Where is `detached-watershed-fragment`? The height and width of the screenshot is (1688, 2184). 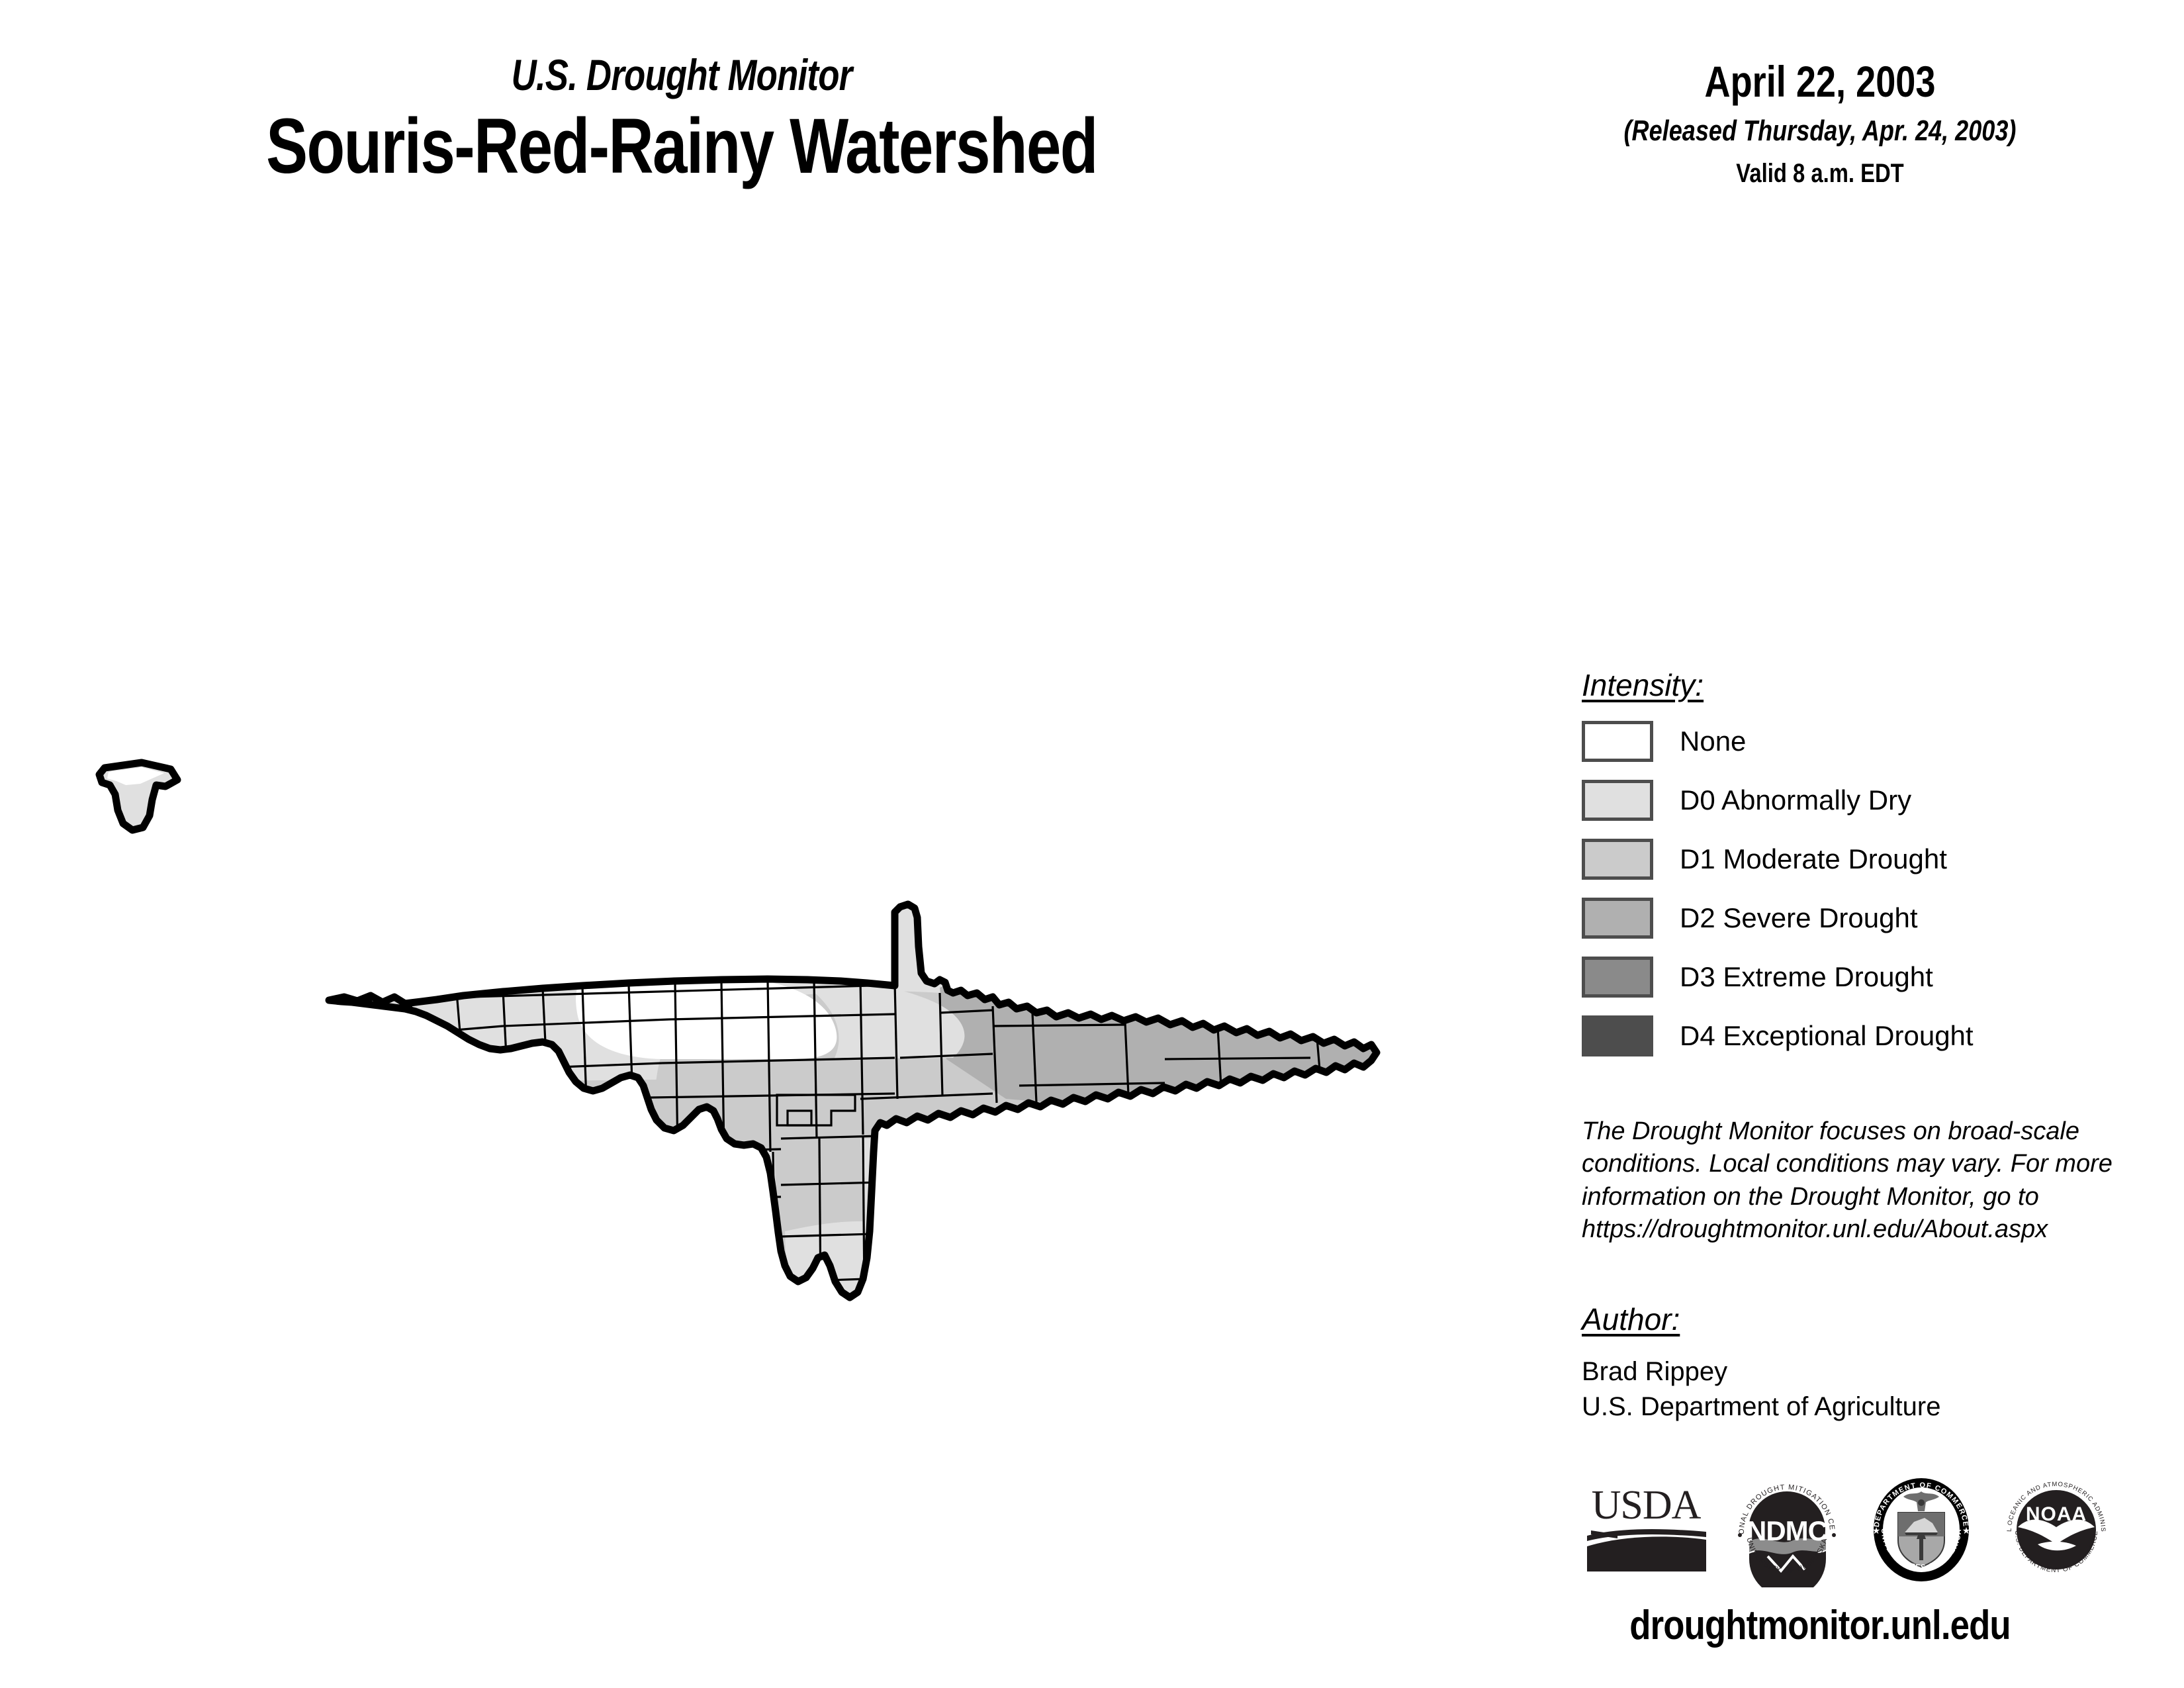
detached-watershed-fragment is located at coordinates (138, 796).